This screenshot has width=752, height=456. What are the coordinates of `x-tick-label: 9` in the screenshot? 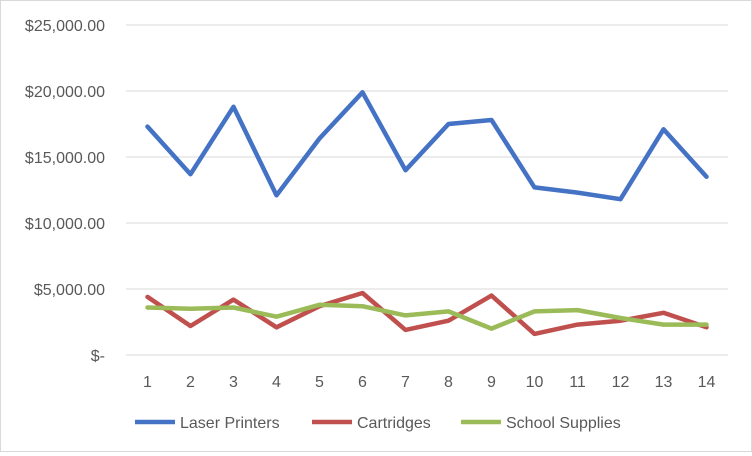 It's located at (491, 382).